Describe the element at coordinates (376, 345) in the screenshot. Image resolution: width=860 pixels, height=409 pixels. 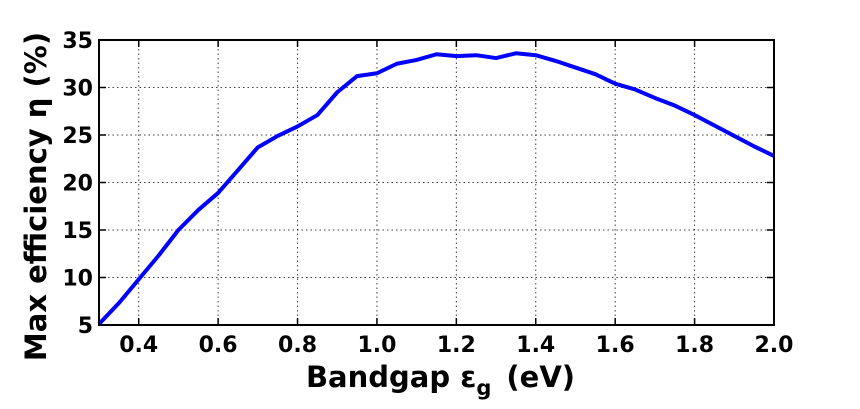
I see `x-tick-label: 1.0` at that location.